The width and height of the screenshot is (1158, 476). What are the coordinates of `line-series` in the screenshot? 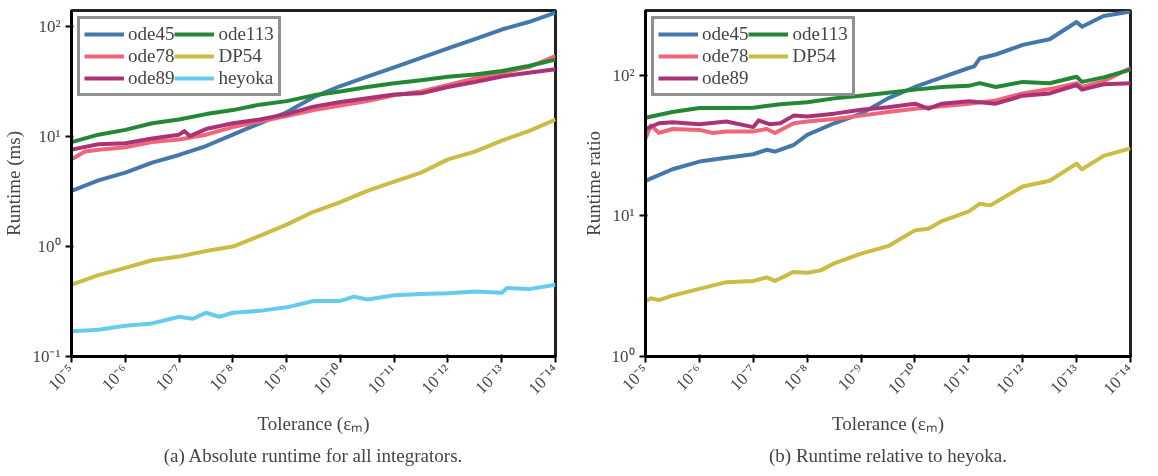 It's located at (313, 202).